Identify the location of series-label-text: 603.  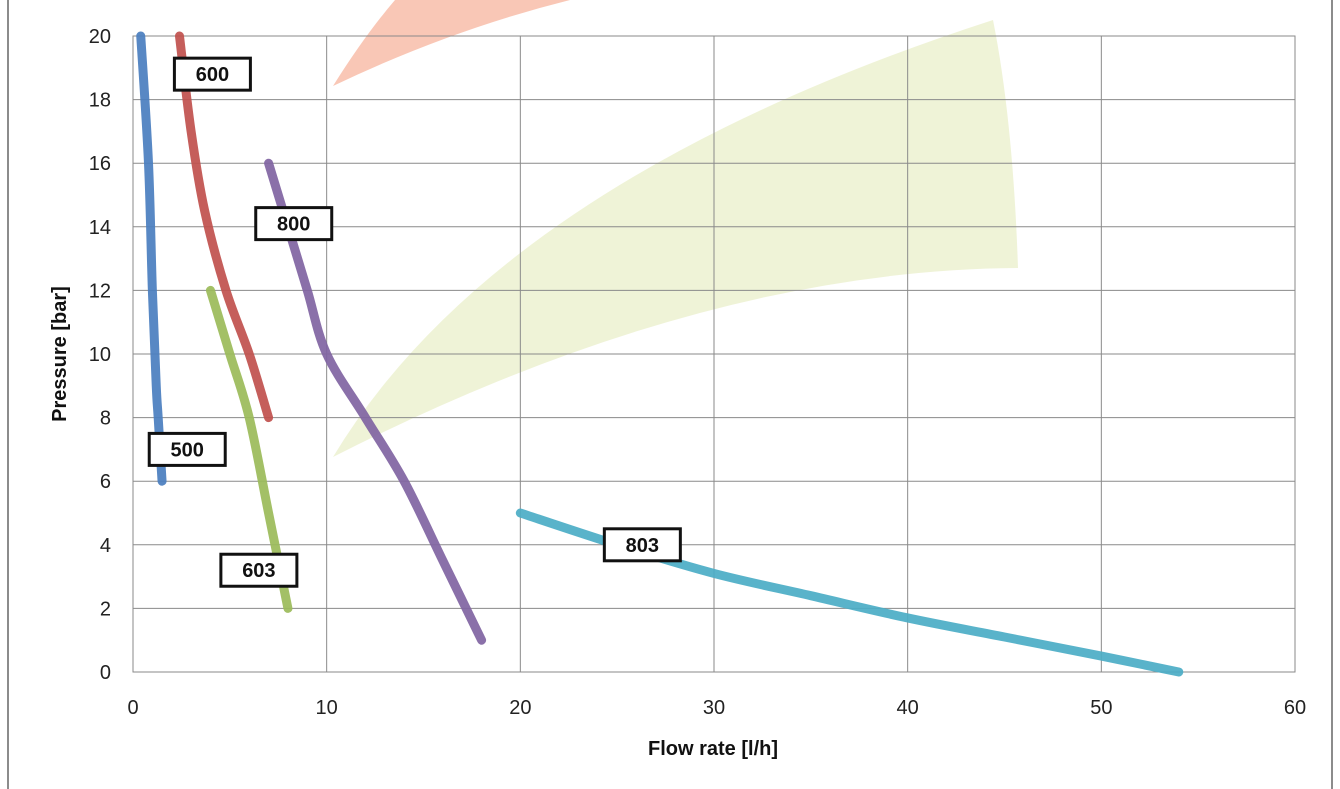
(258, 571).